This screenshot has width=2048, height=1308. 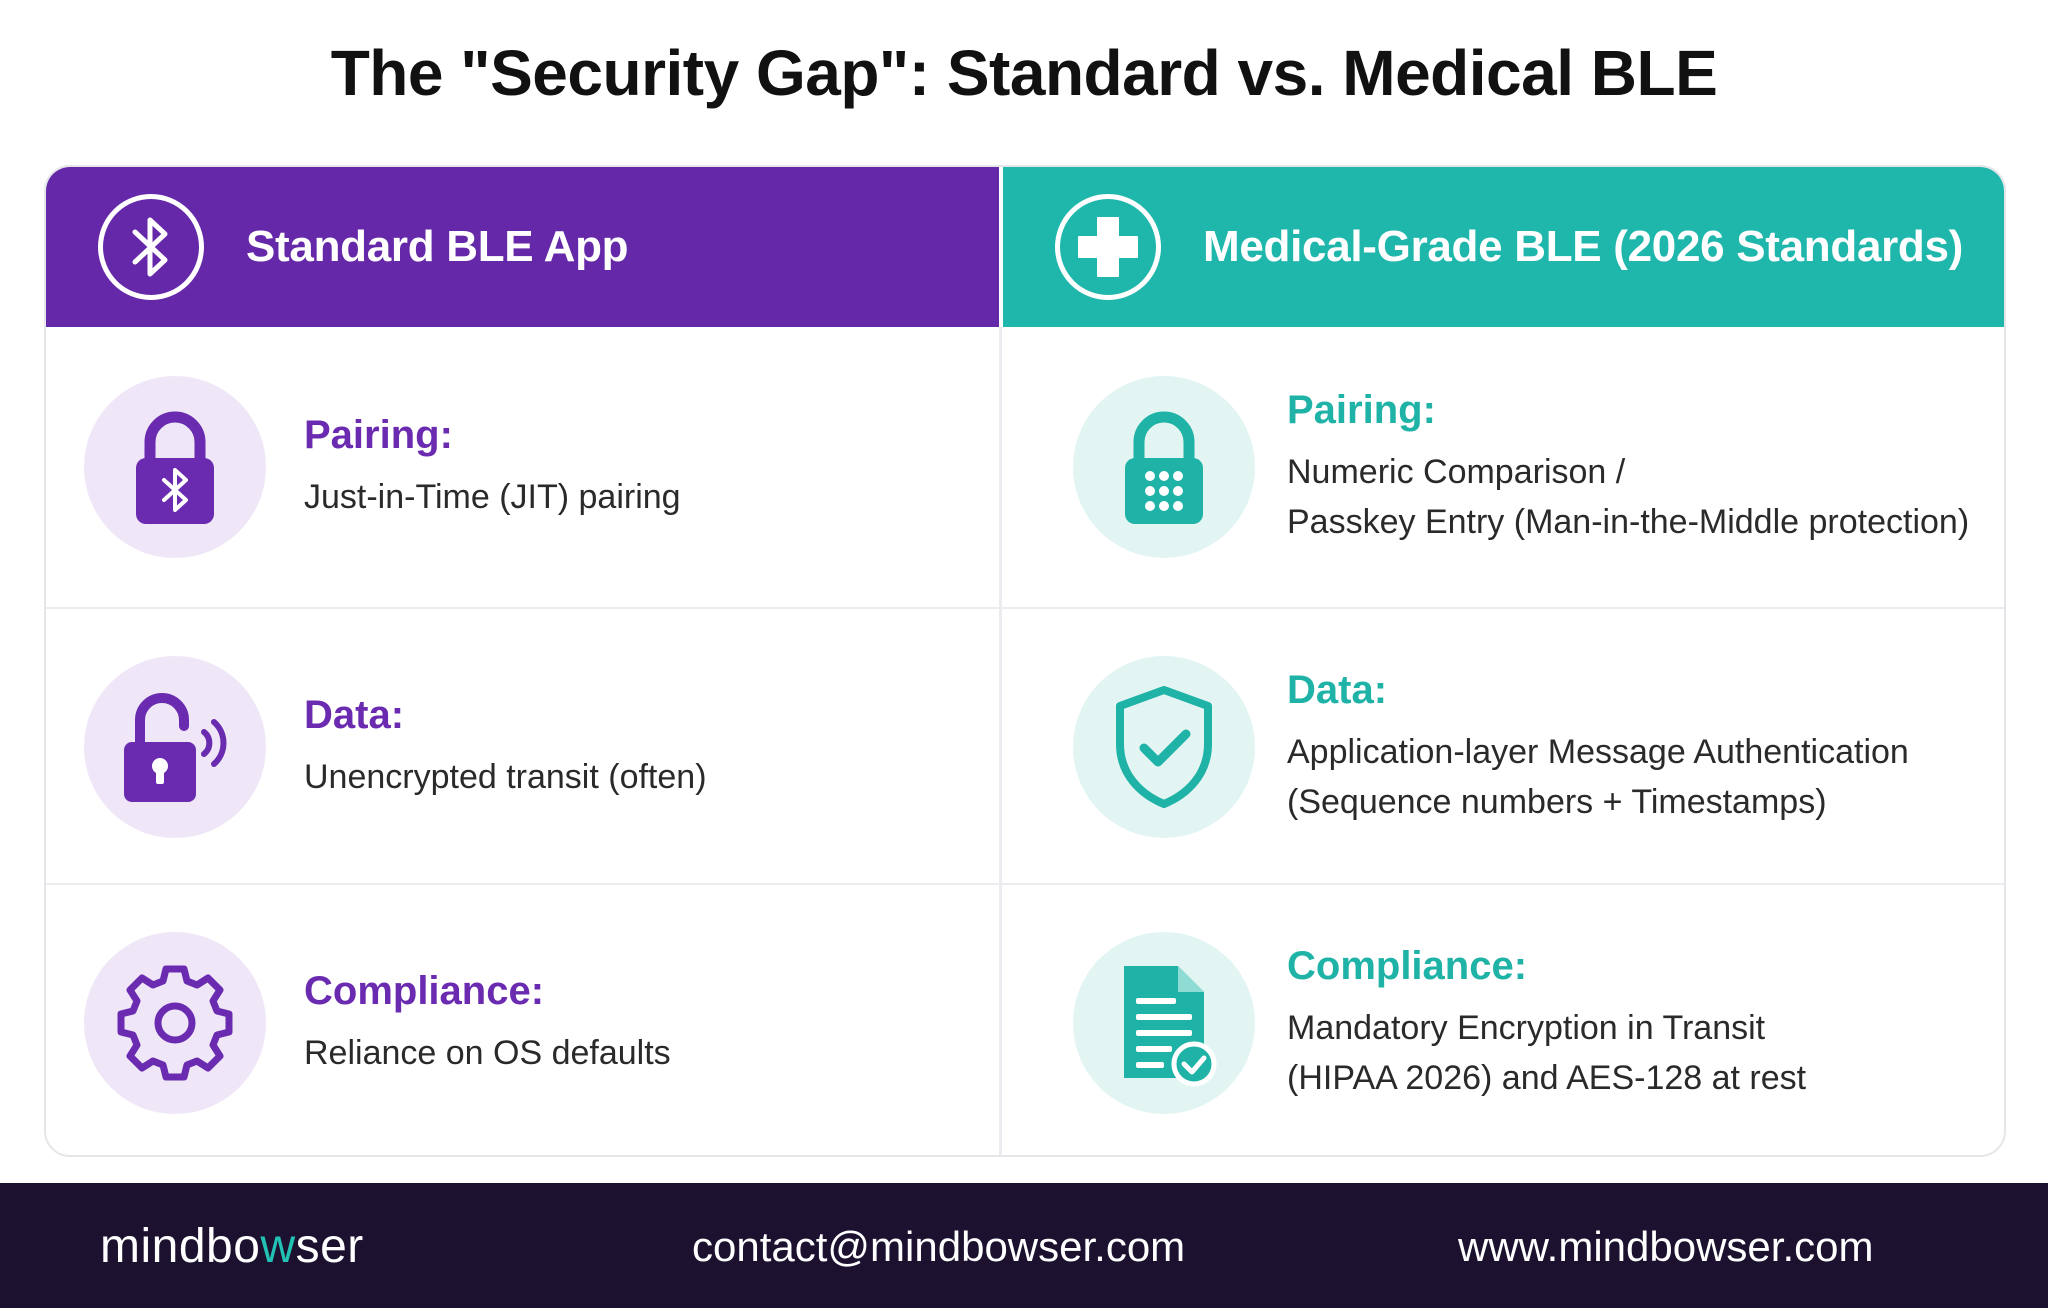 What do you see at coordinates (180, 1246) in the screenshot?
I see `brand-text-part: mindbo` at bounding box center [180, 1246].